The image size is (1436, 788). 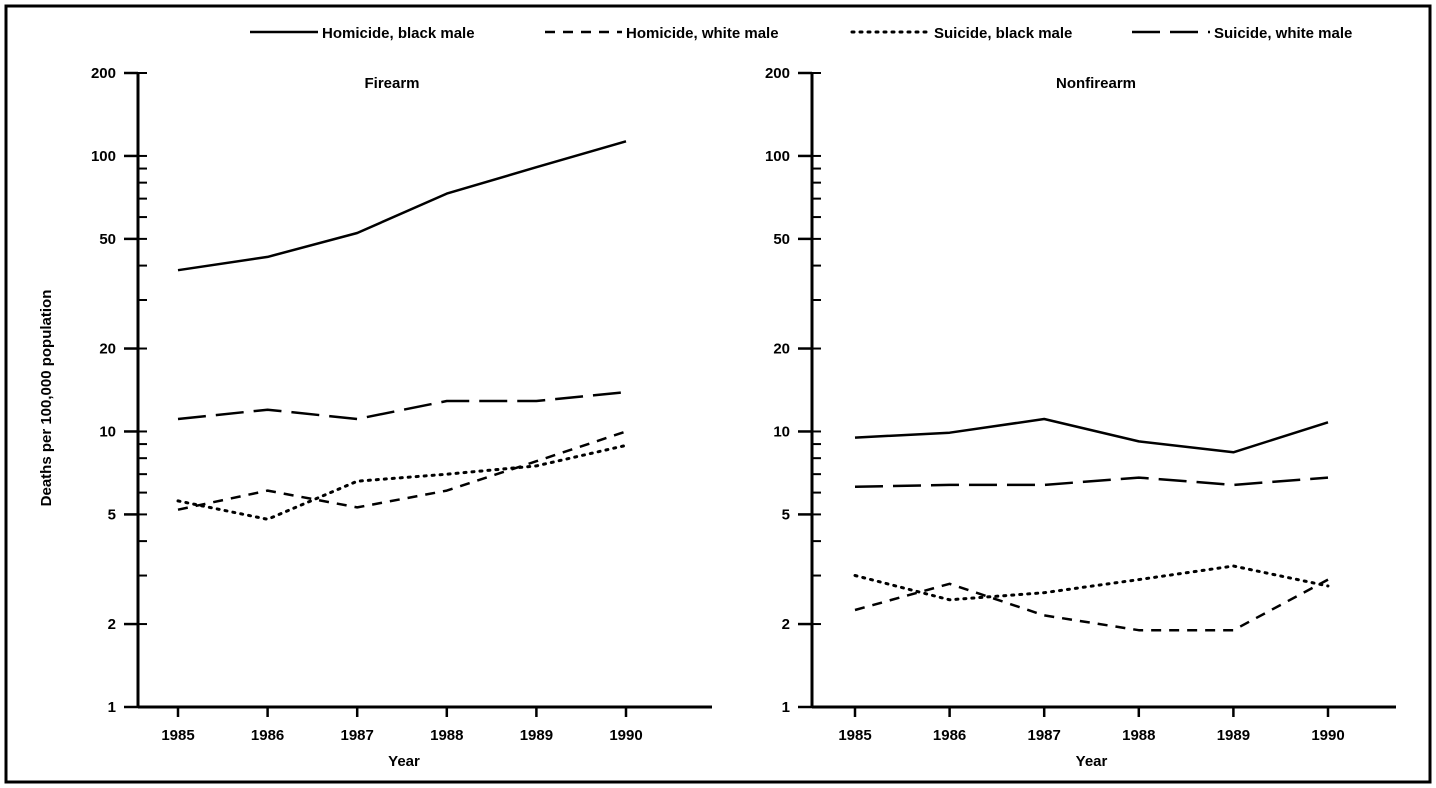 What do you see at coordinates (1096, 83) in the screenshot?
I see `panel-title-nonfirearm: Nonfirearm` at bounding box center [1096, 83].